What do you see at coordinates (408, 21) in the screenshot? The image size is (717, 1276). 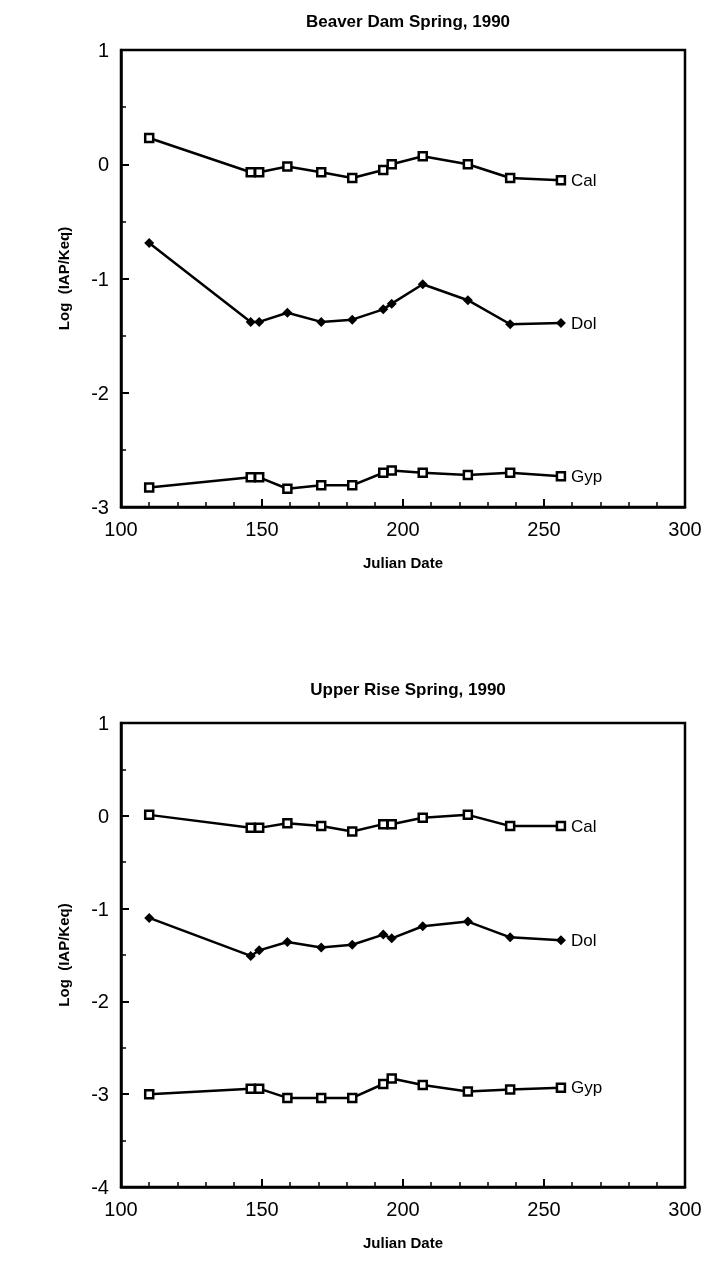 I see `chart-title: Beaver Dam Spring, 1990` at bounding box center [408, 21].